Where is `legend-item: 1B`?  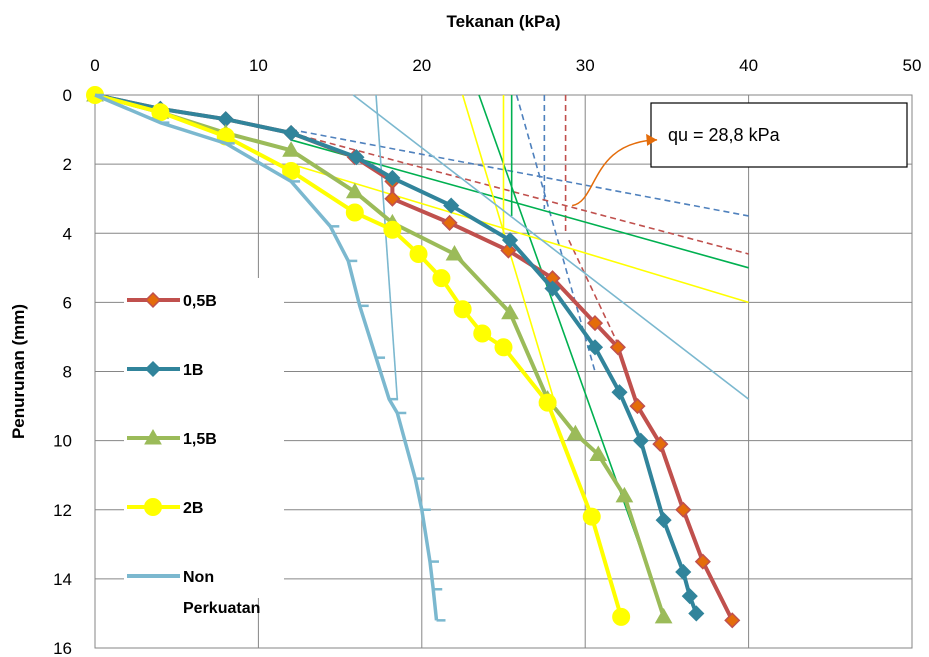 legend-item: 1B is located at coordinates (165, 369).